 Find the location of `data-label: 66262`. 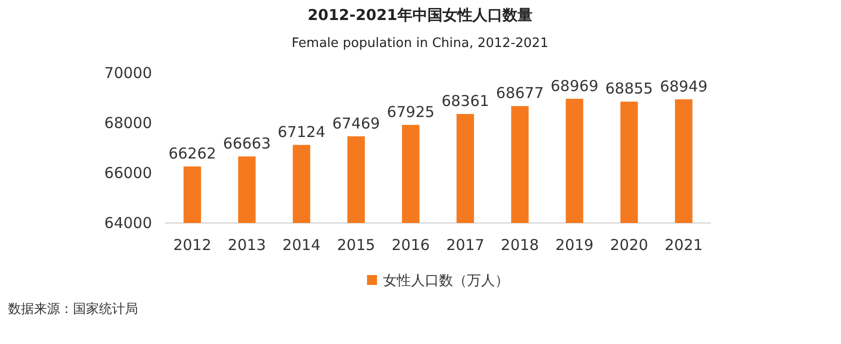

data-label: 66262 is located at coordinates (192, 153).